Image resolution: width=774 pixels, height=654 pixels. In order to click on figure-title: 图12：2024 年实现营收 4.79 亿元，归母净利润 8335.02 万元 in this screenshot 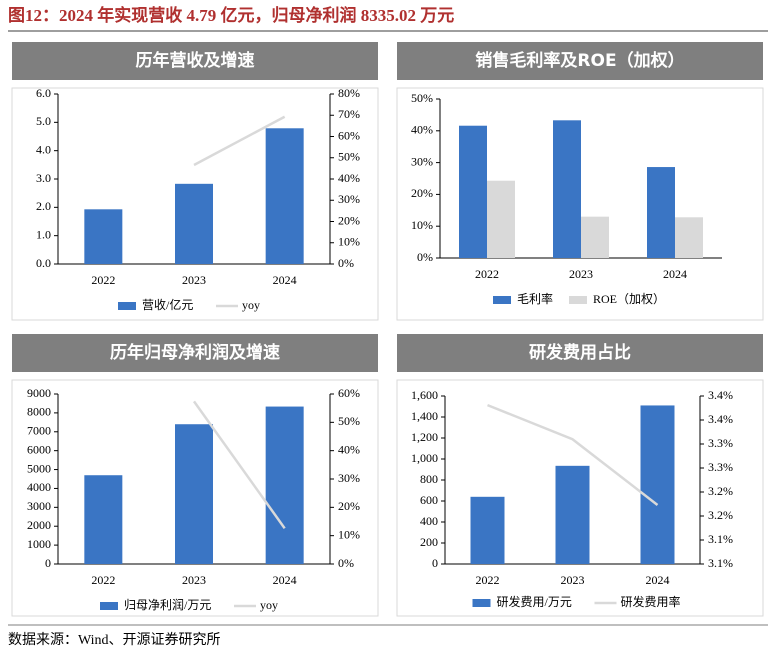, I will do `click(231, 15)`.